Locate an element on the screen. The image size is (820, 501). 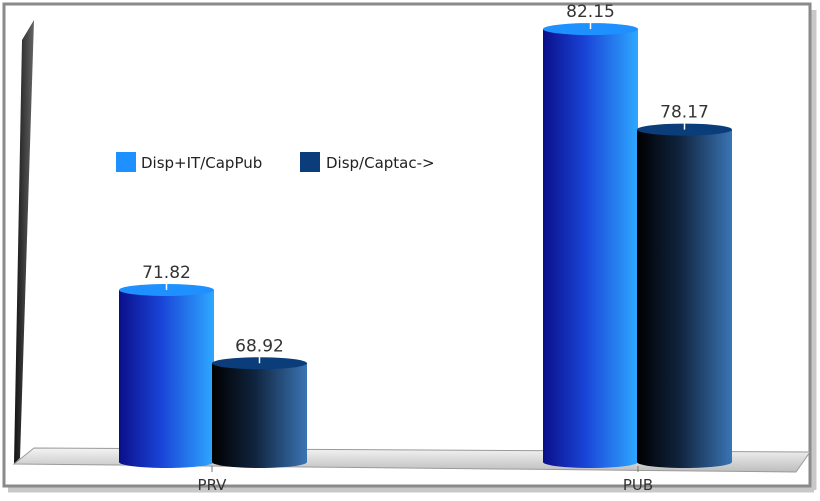
x-tick-labels: PRV PUB is located at coordinates (425, 480).